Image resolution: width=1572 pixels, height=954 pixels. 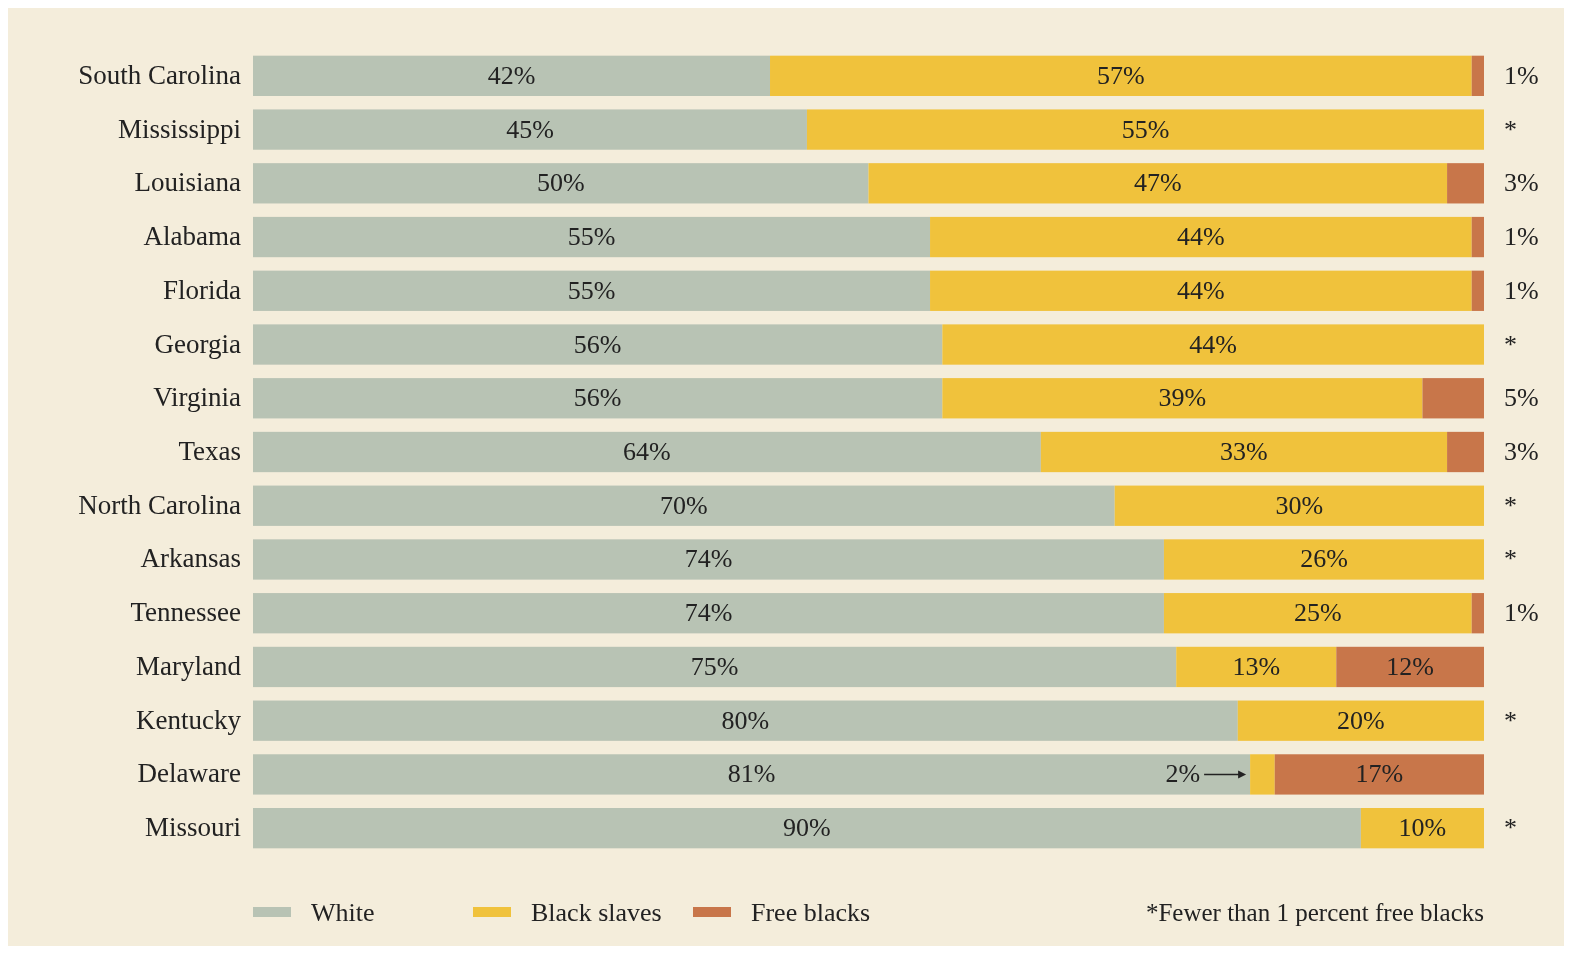 What do you see at coordinates (343, 912) in the screenshot?
I see `legend-label: White` at bounding box center [343, 912].